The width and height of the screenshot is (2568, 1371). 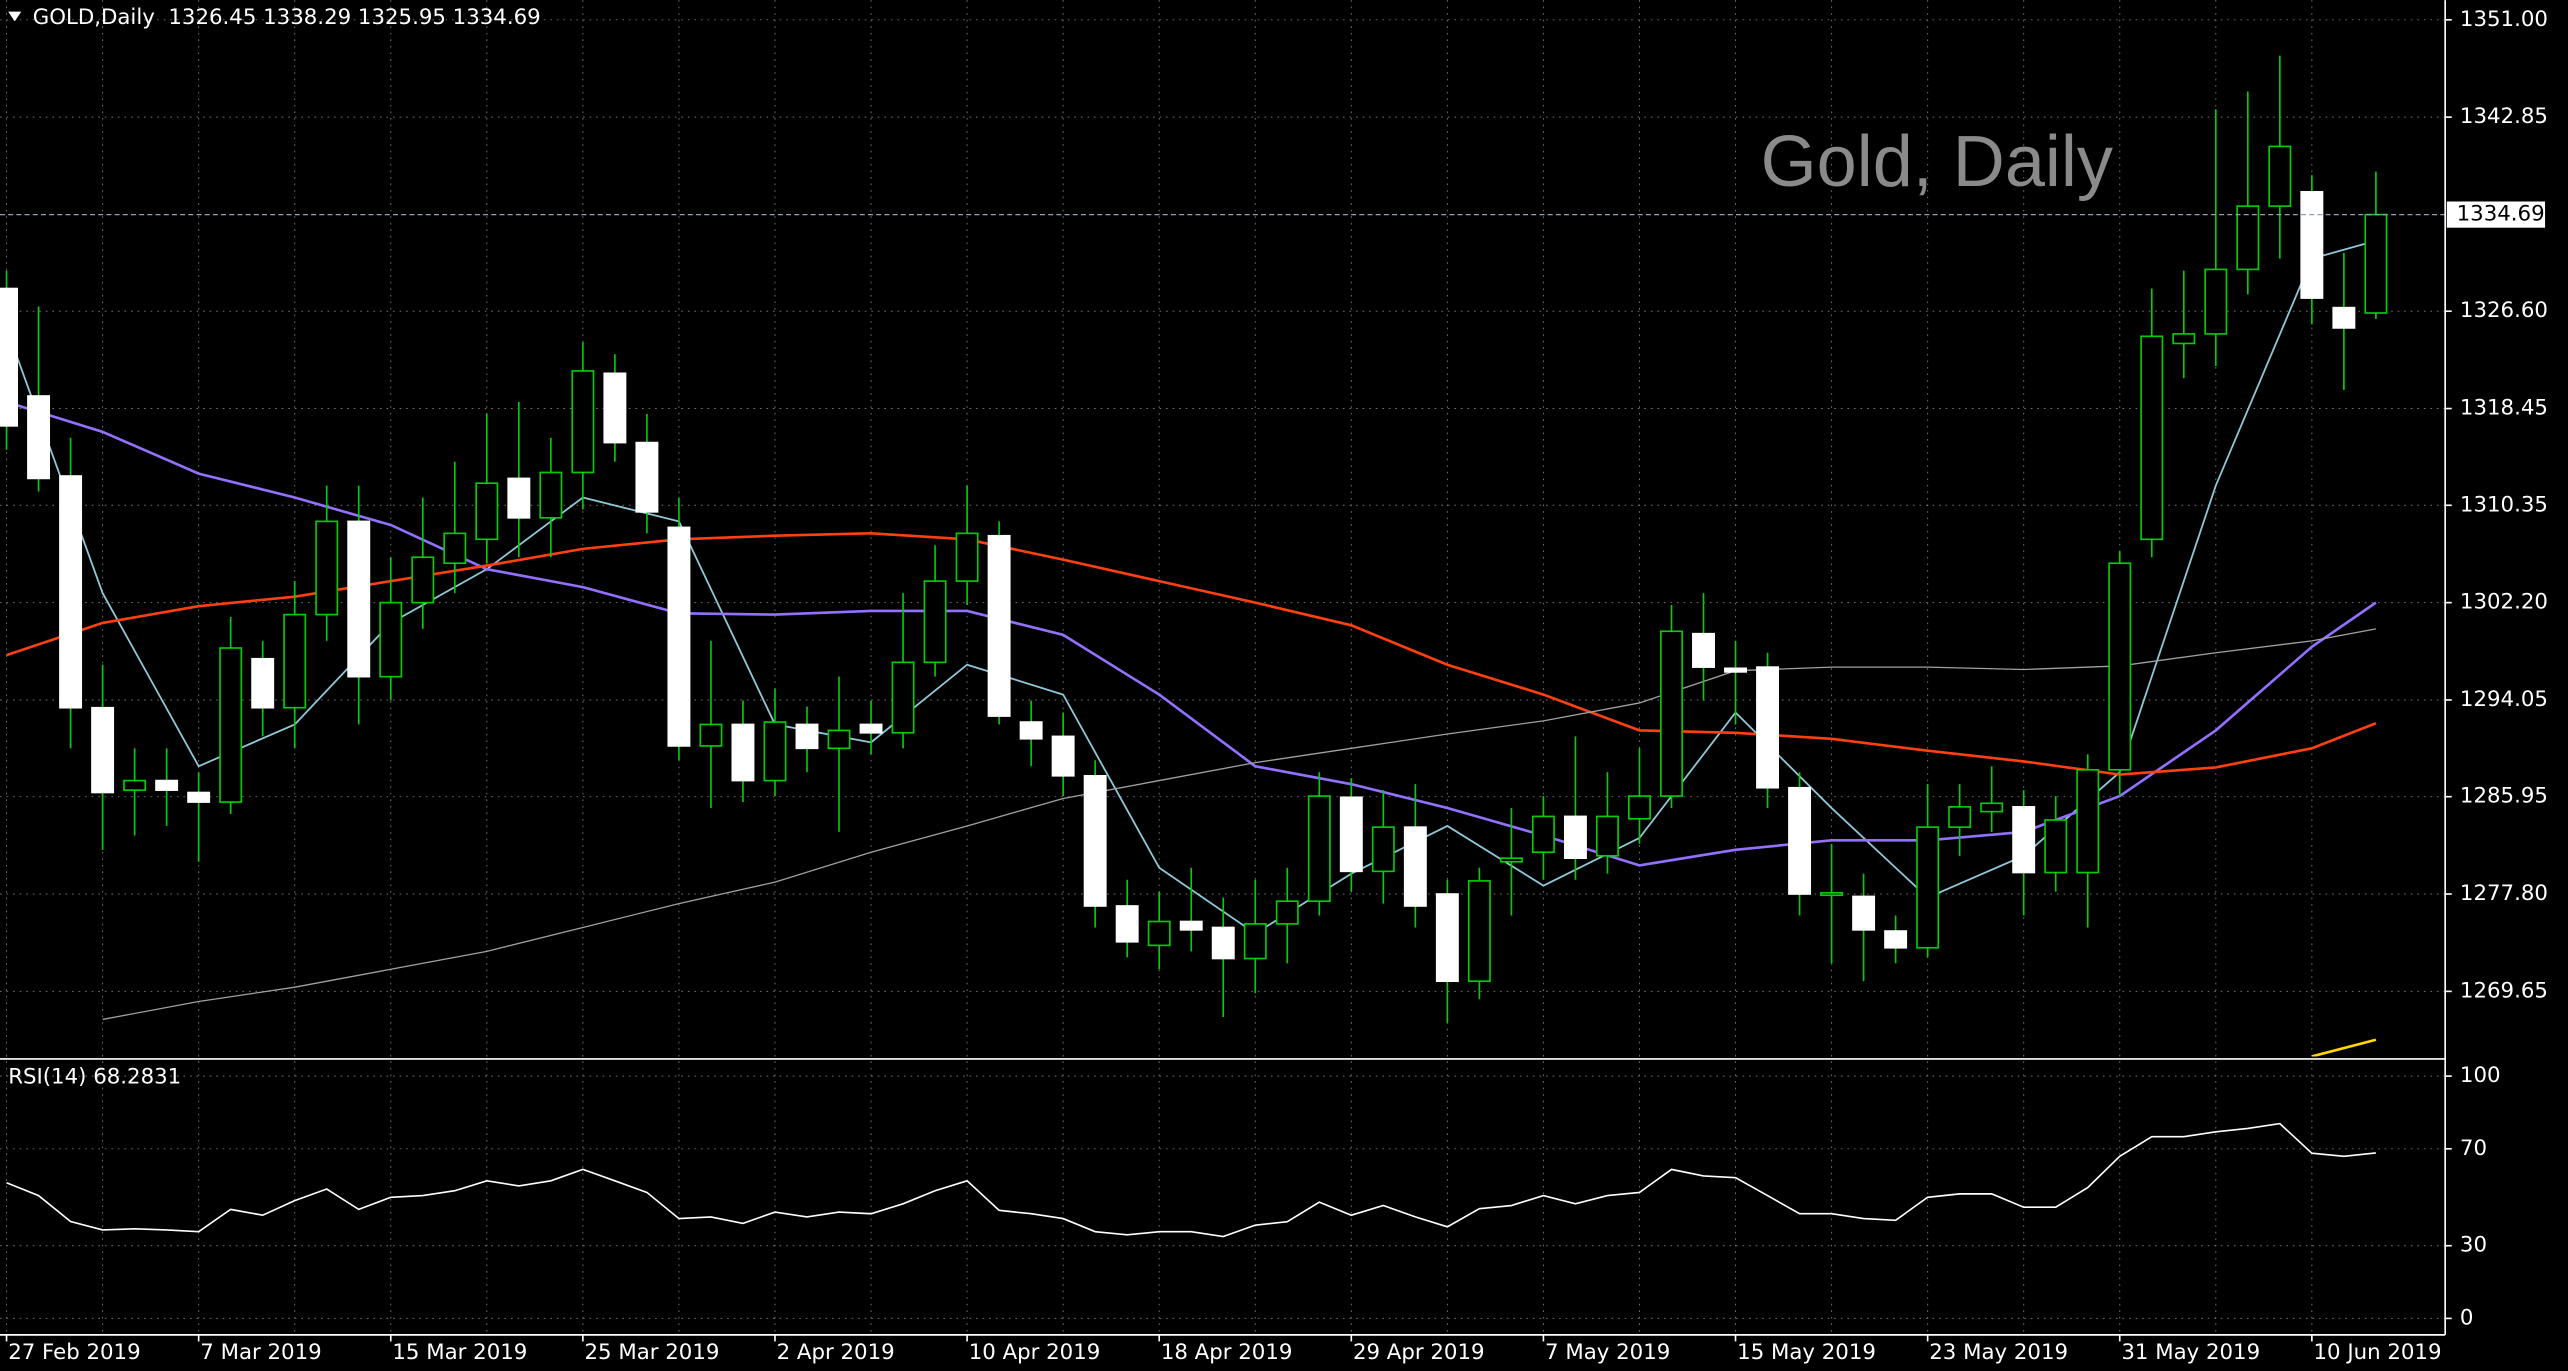 What do you see at coordinates (836, 1352) in the screenshot?
I see `x-tick-label: 2 Apr 2019` at bounding box center [836, 1352].